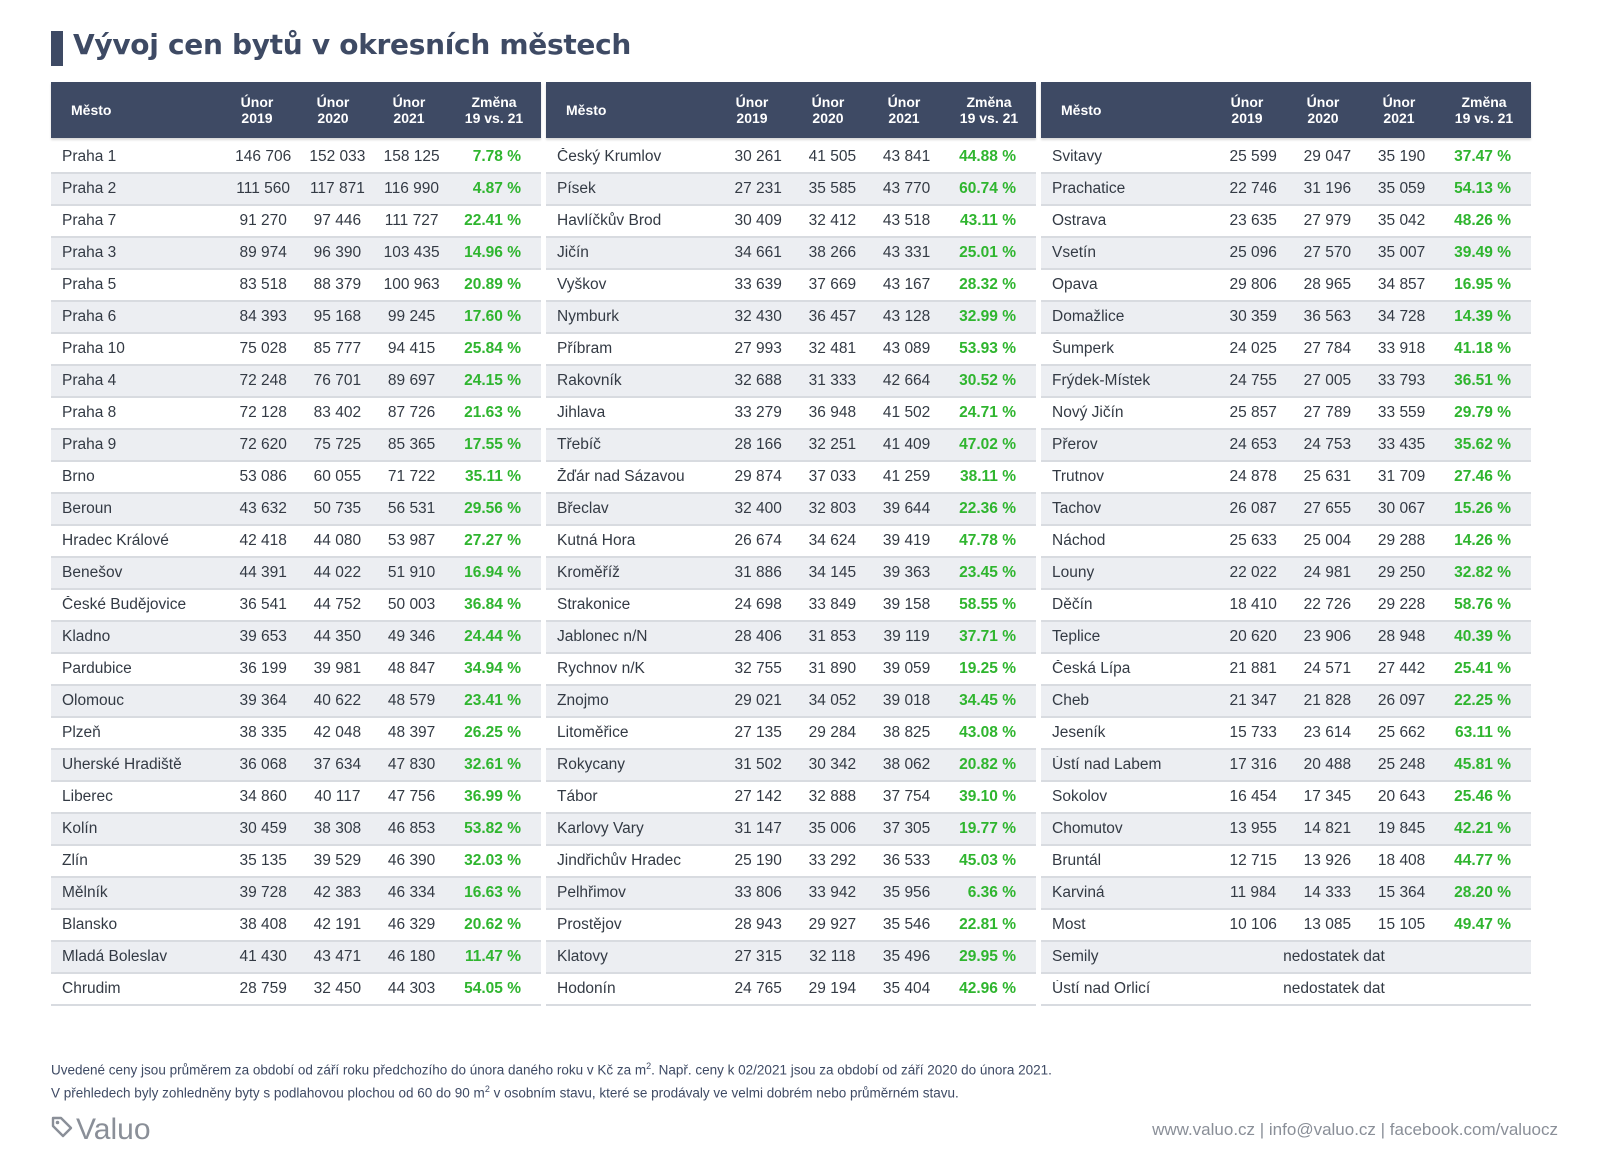 The image size is (1600, 1176). What do you see at coordinates (987, 796) in the screenshot?
I see `change-percent: 39.10 %` at bounding box center [987, 796].